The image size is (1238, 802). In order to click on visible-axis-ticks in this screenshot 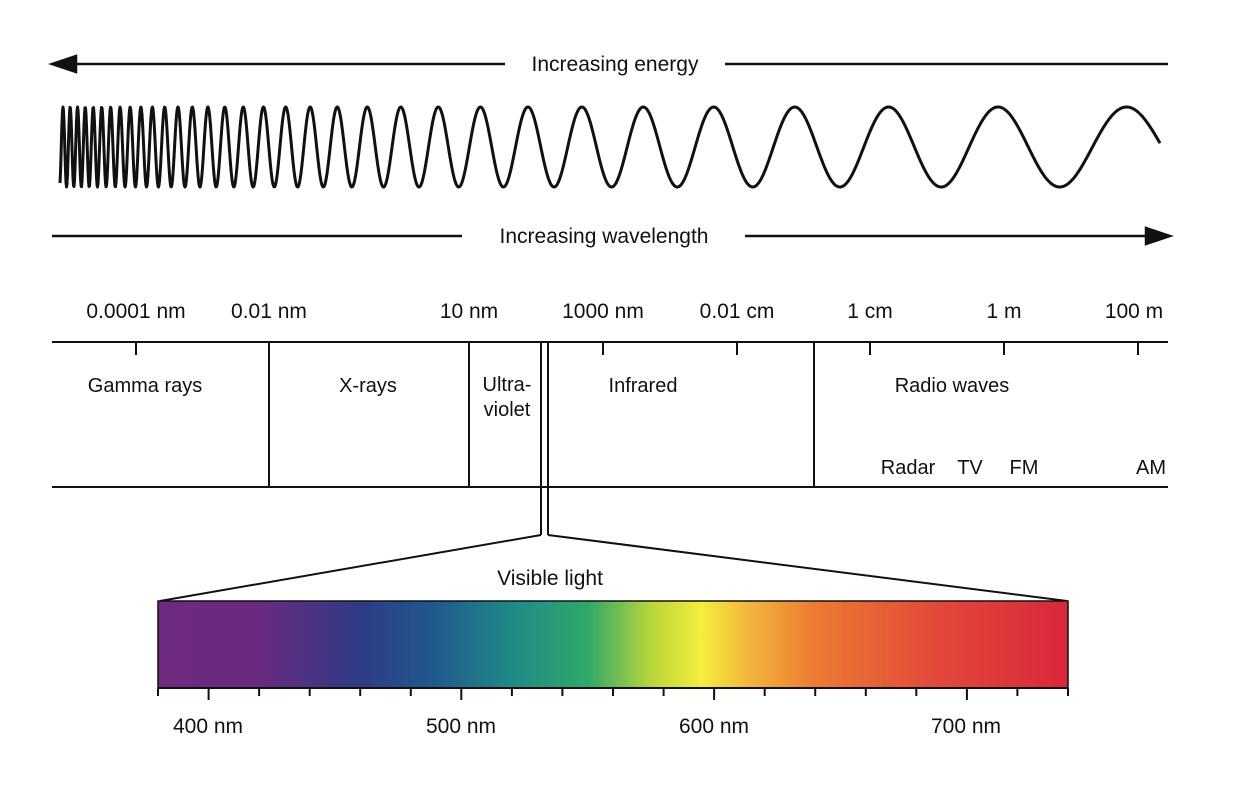, I will do `click(613, 694)`.